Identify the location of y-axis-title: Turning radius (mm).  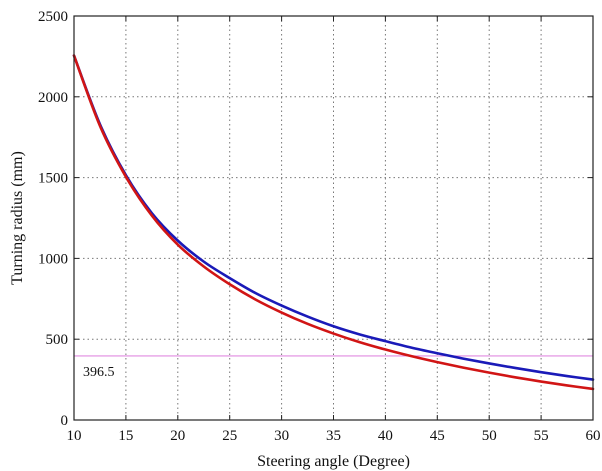
(17, 218).